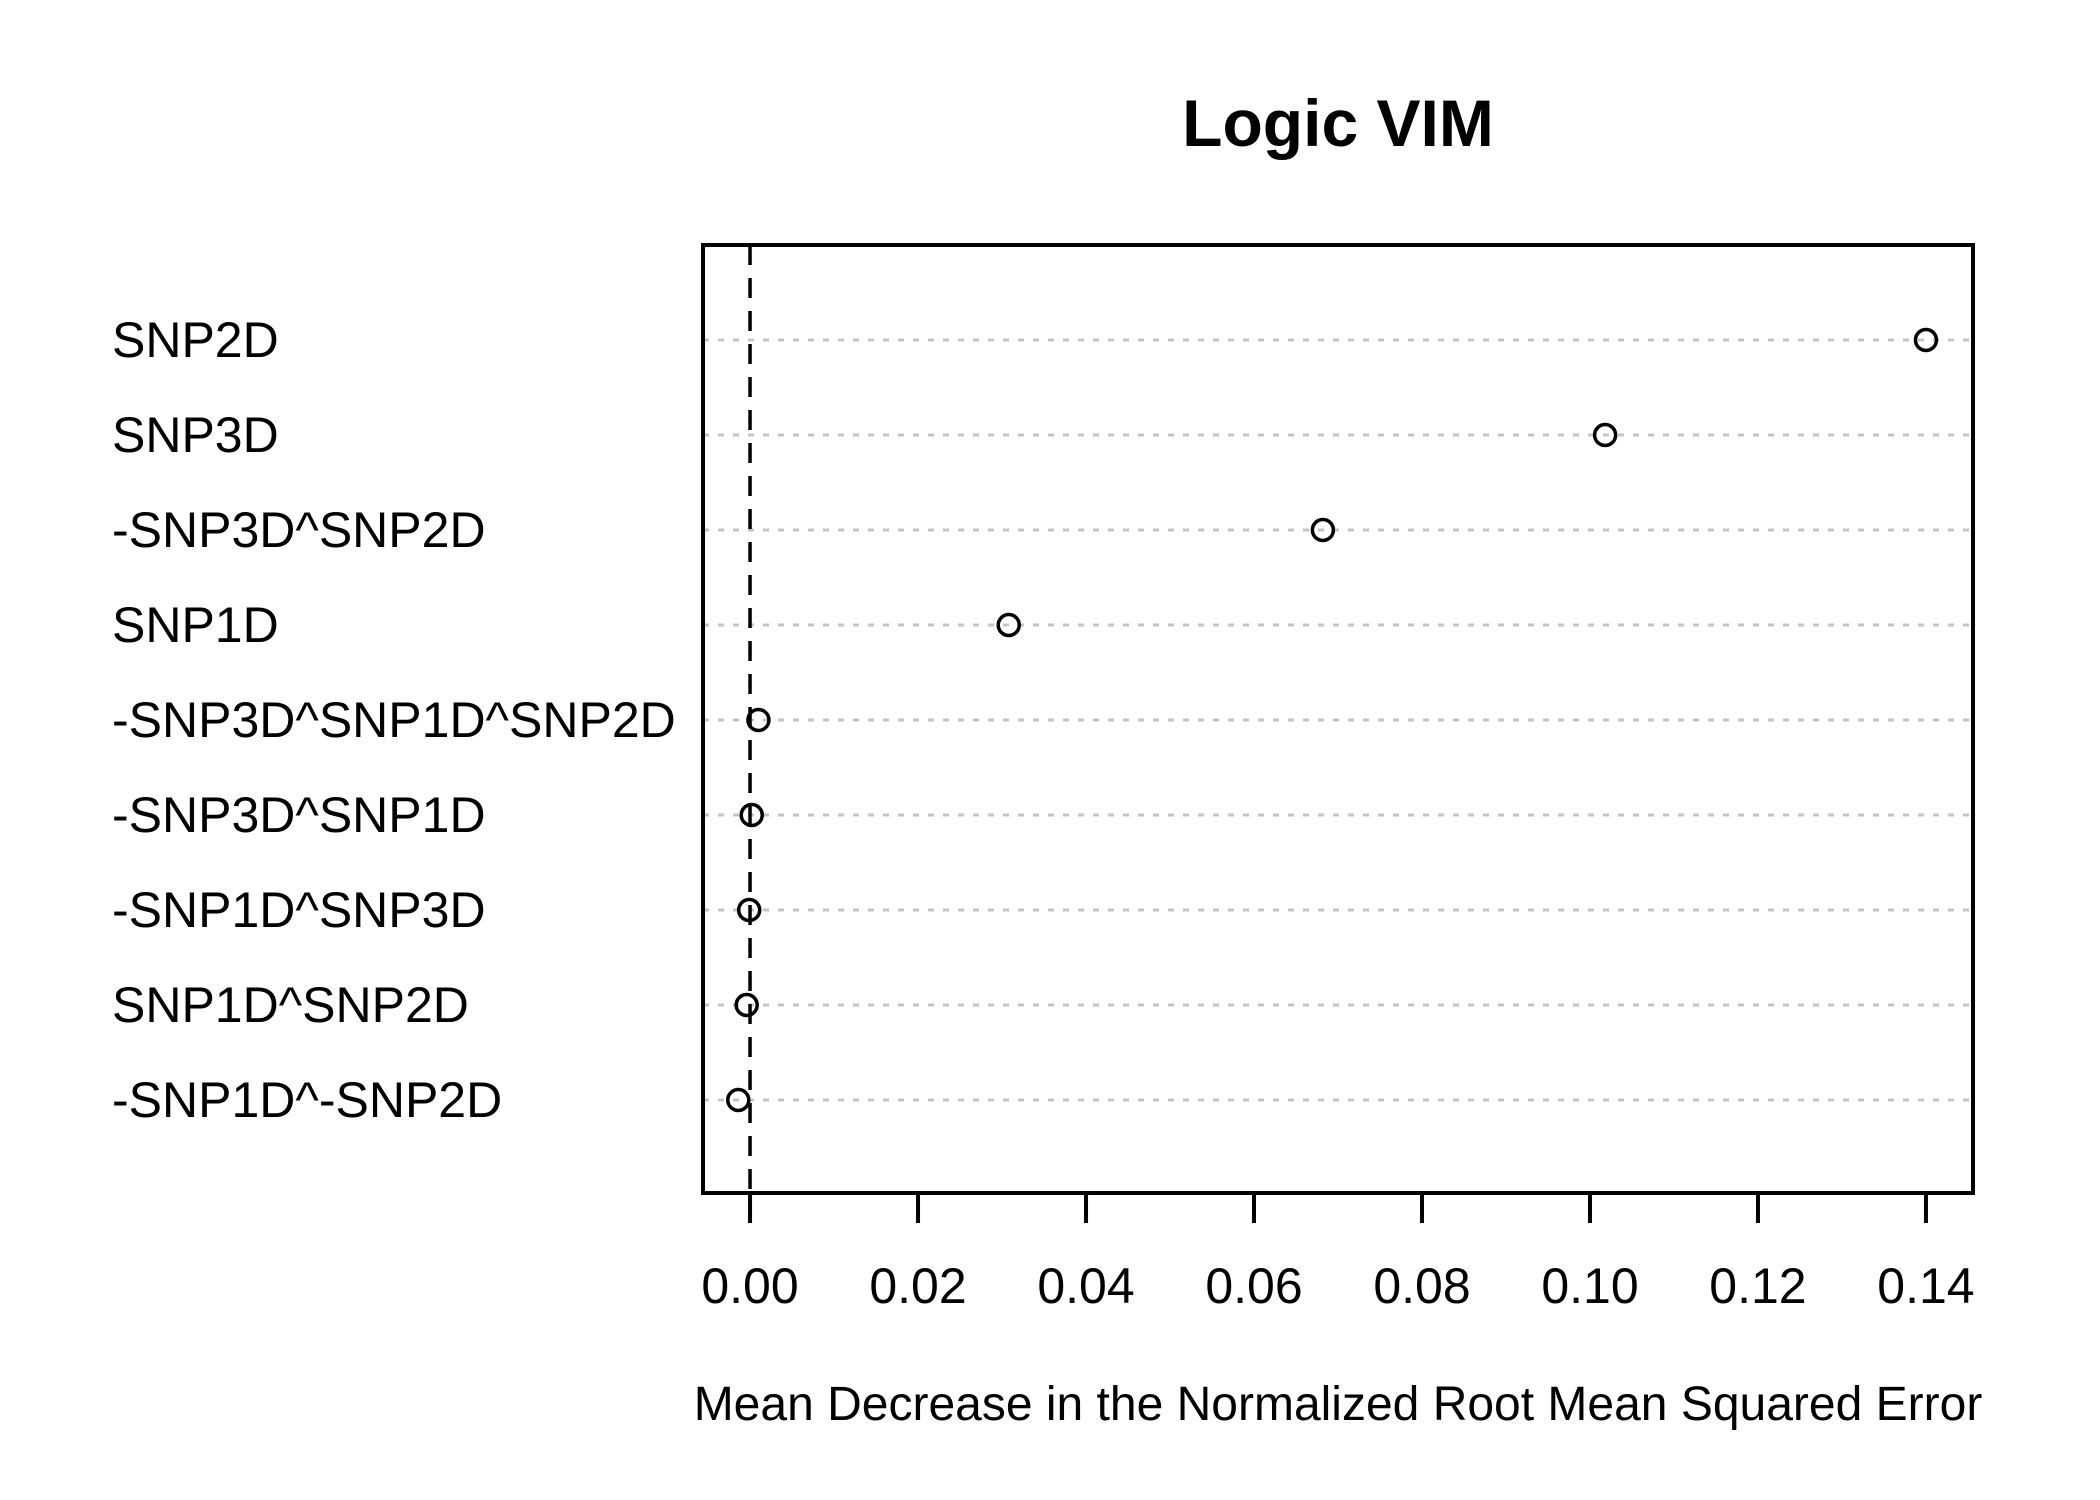  What do you see at coordinates (1925, 1286) in the screenshot?
I see `x-tick-label: 0.14` at bounding box center [1925, 1286].